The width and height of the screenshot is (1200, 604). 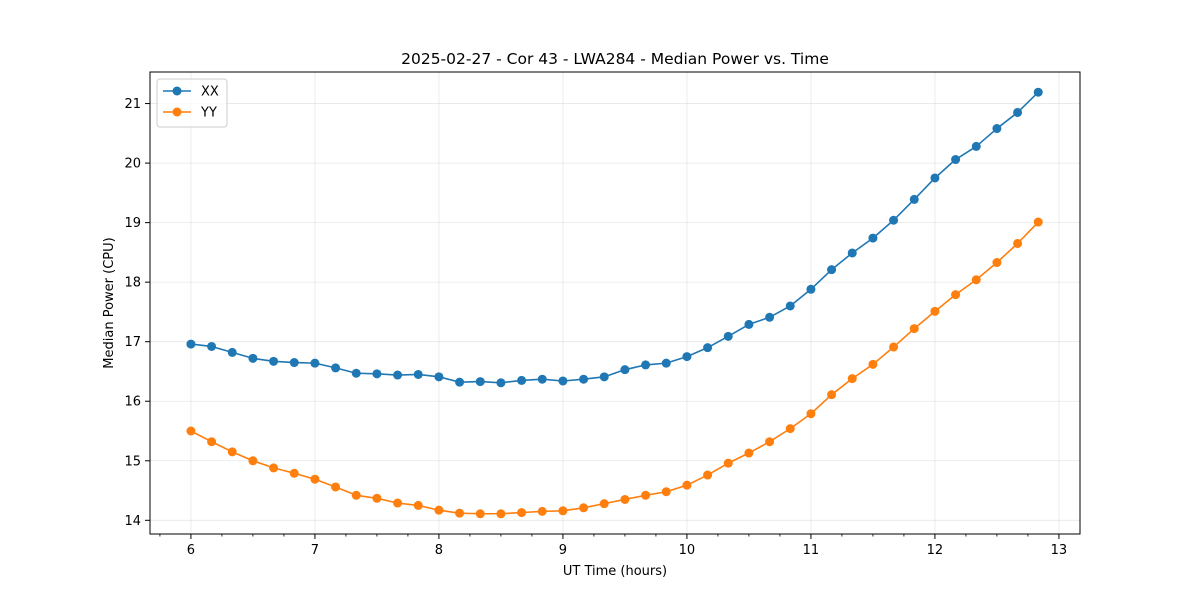 I want to click on y-axis-label: Median Power (CPU), so click(x=109, y=302).